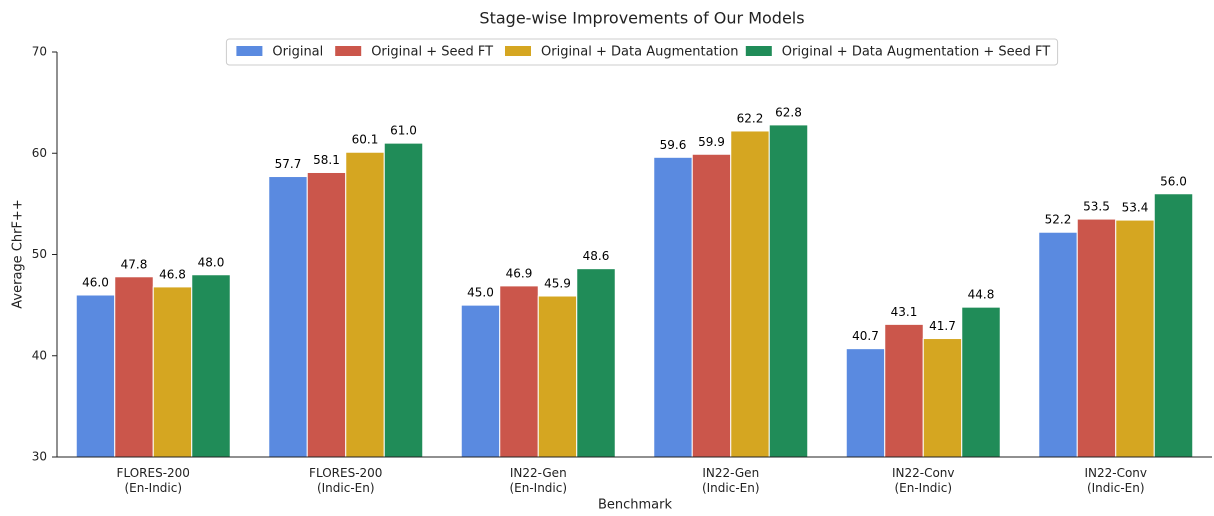 The width and height of the screenshot is (1214, 516). I want to click on legend-label: Original + Seed FT, so click(432, 52).